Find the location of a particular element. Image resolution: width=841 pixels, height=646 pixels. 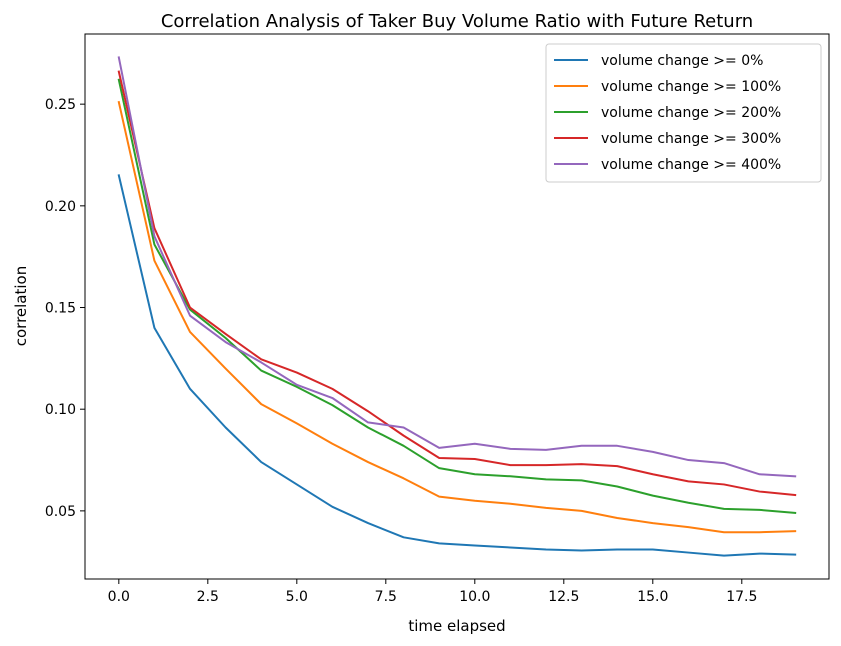

x-tick-label: 0.0 is located at coordinates (119, 597).